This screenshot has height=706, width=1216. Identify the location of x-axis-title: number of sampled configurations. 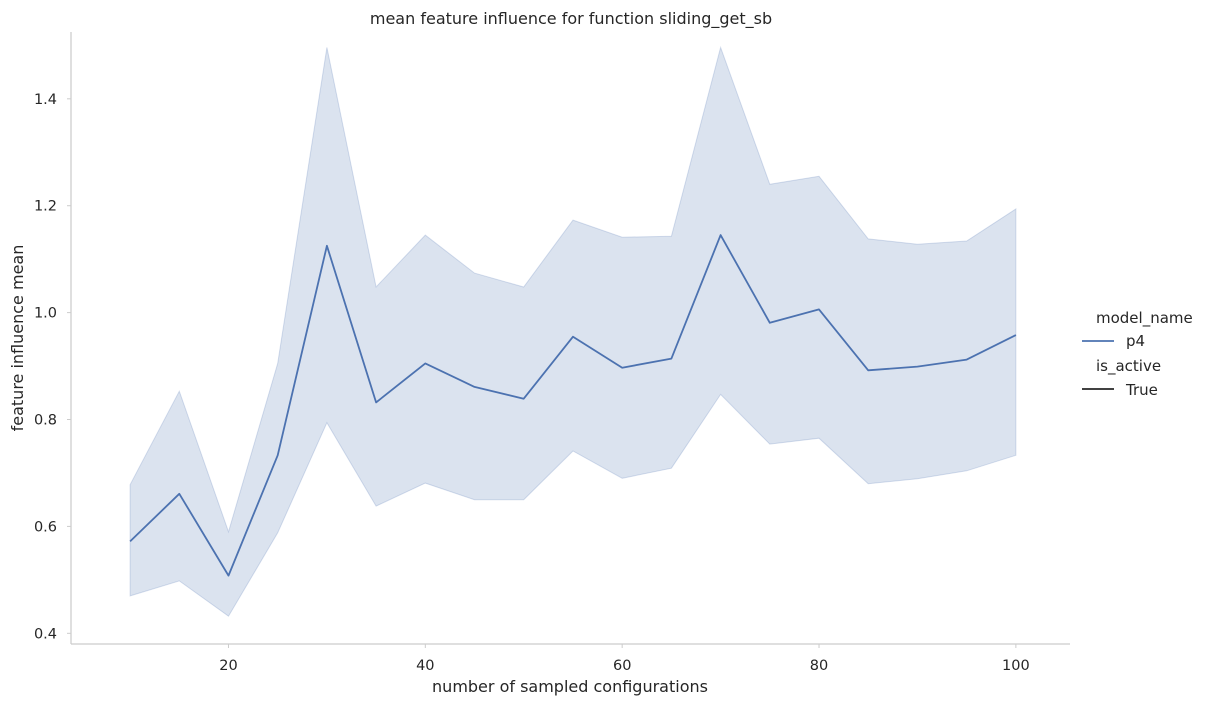
(570, 686).